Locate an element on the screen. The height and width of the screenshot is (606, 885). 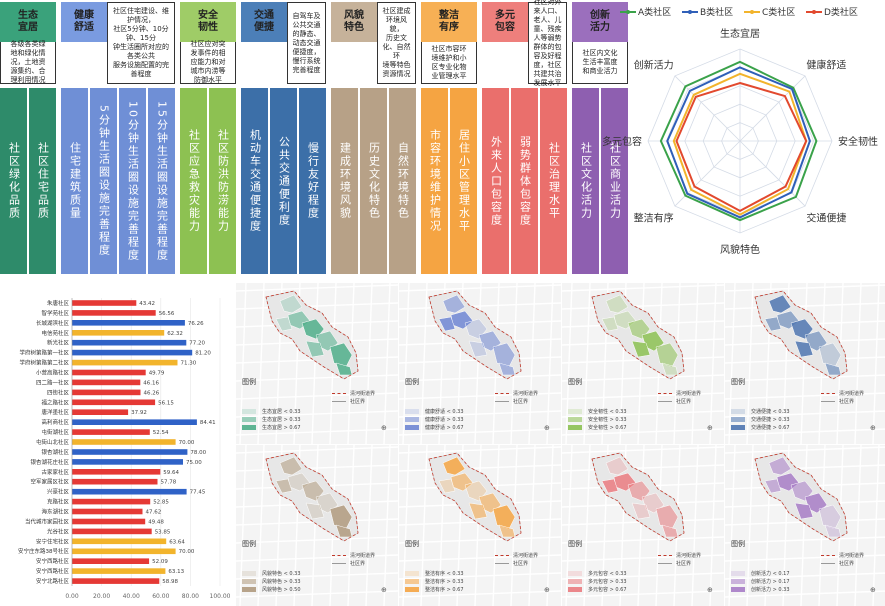
radar-series is located at coordinates (740, 144).